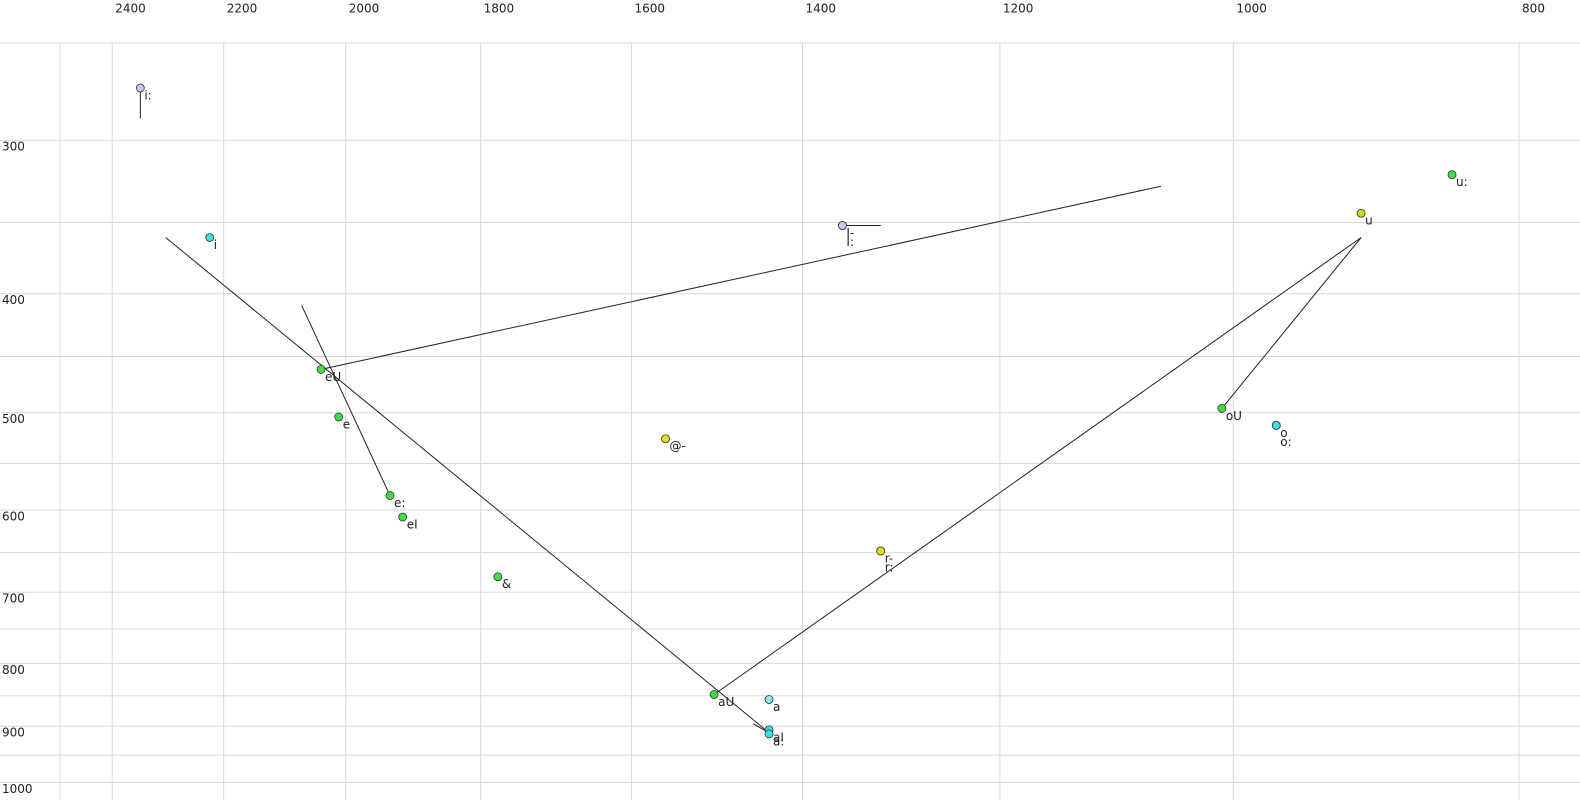 The image size is (1580, 800). I want to click on vowel-label: I:, so click(850, 242).